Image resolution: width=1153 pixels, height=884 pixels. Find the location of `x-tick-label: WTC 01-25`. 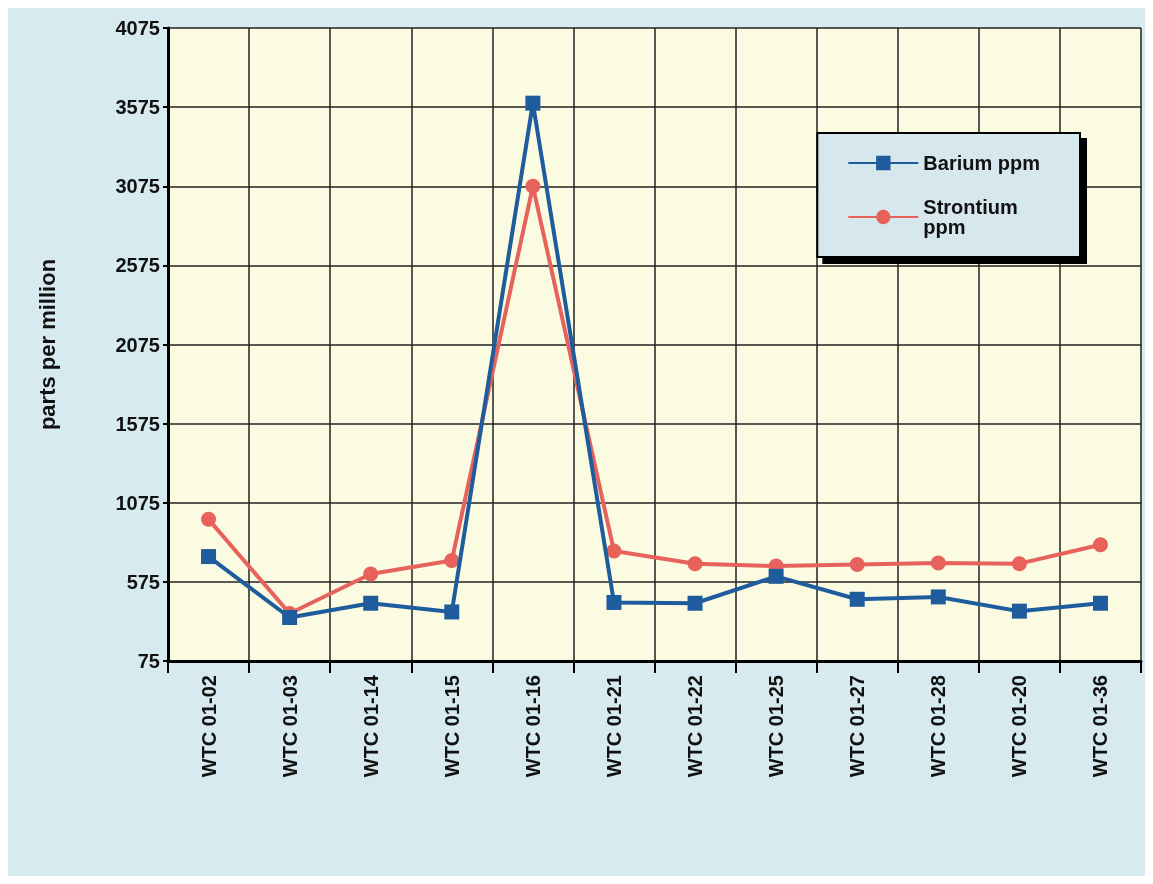

x-tick-label: WTC 01-25 is located at coordinates (776, 726).